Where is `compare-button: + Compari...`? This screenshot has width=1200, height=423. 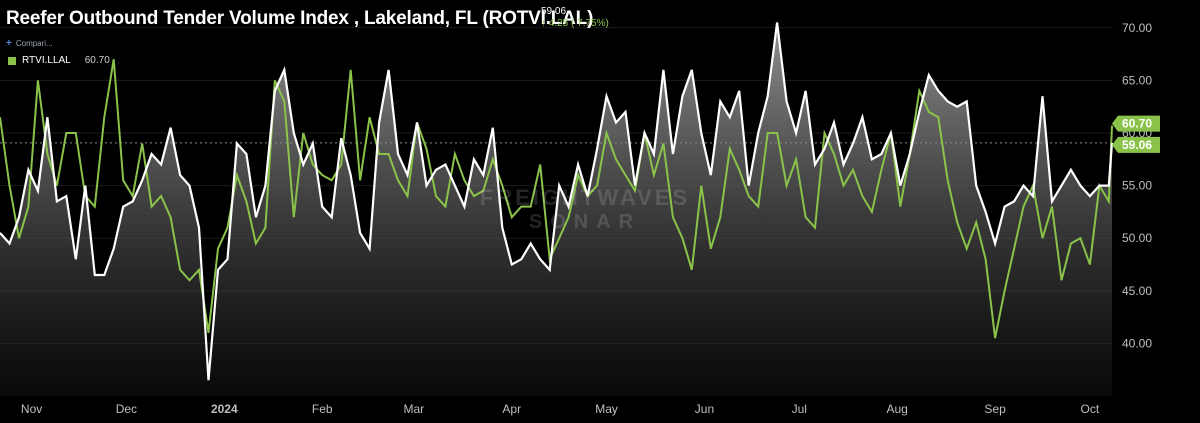
compare-button: + Compari... is located at coordinates (29, 43).